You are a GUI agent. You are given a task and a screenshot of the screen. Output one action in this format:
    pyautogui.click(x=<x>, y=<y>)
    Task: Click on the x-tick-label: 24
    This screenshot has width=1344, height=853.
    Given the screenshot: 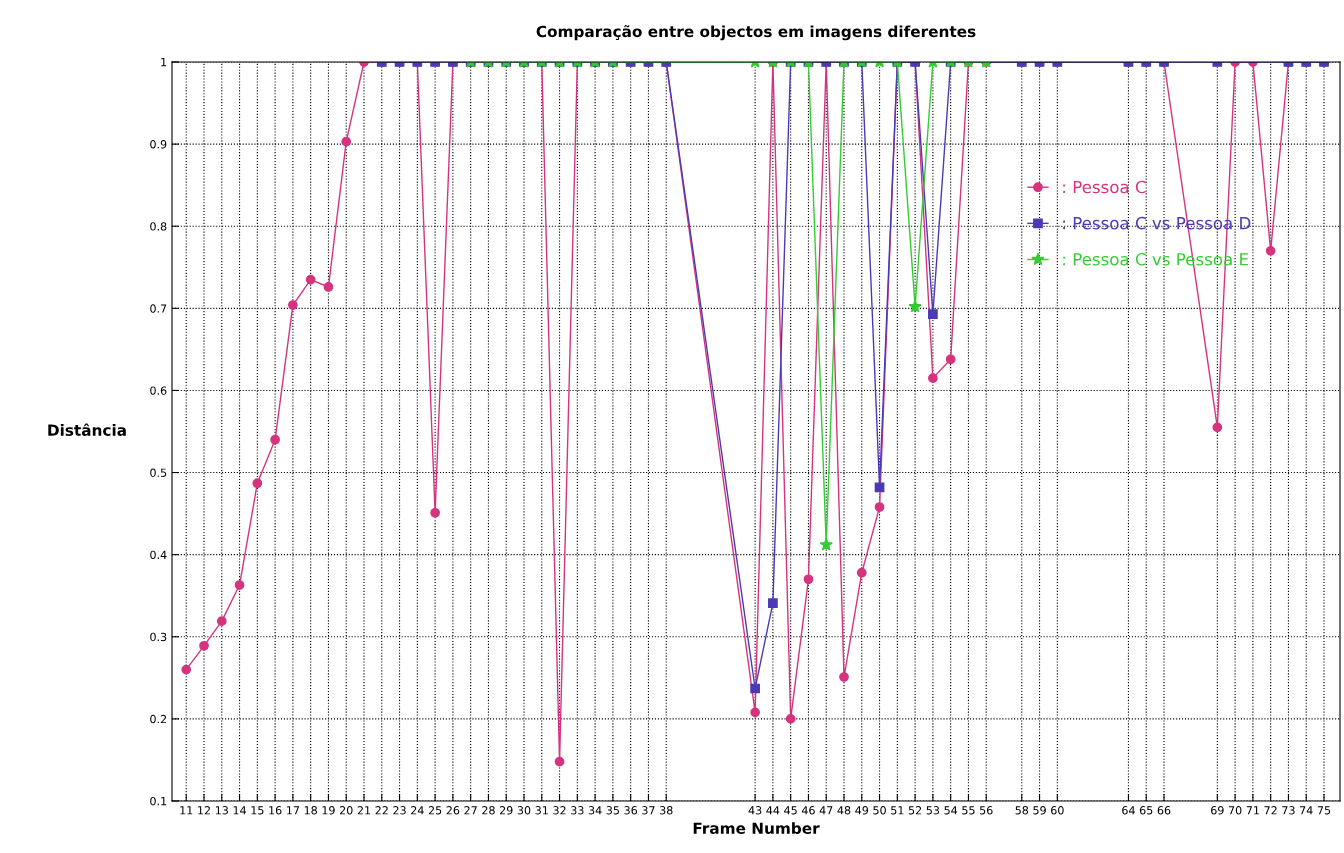 What is the action you would take?
    pyautogui.click(x=417, y=810)
    